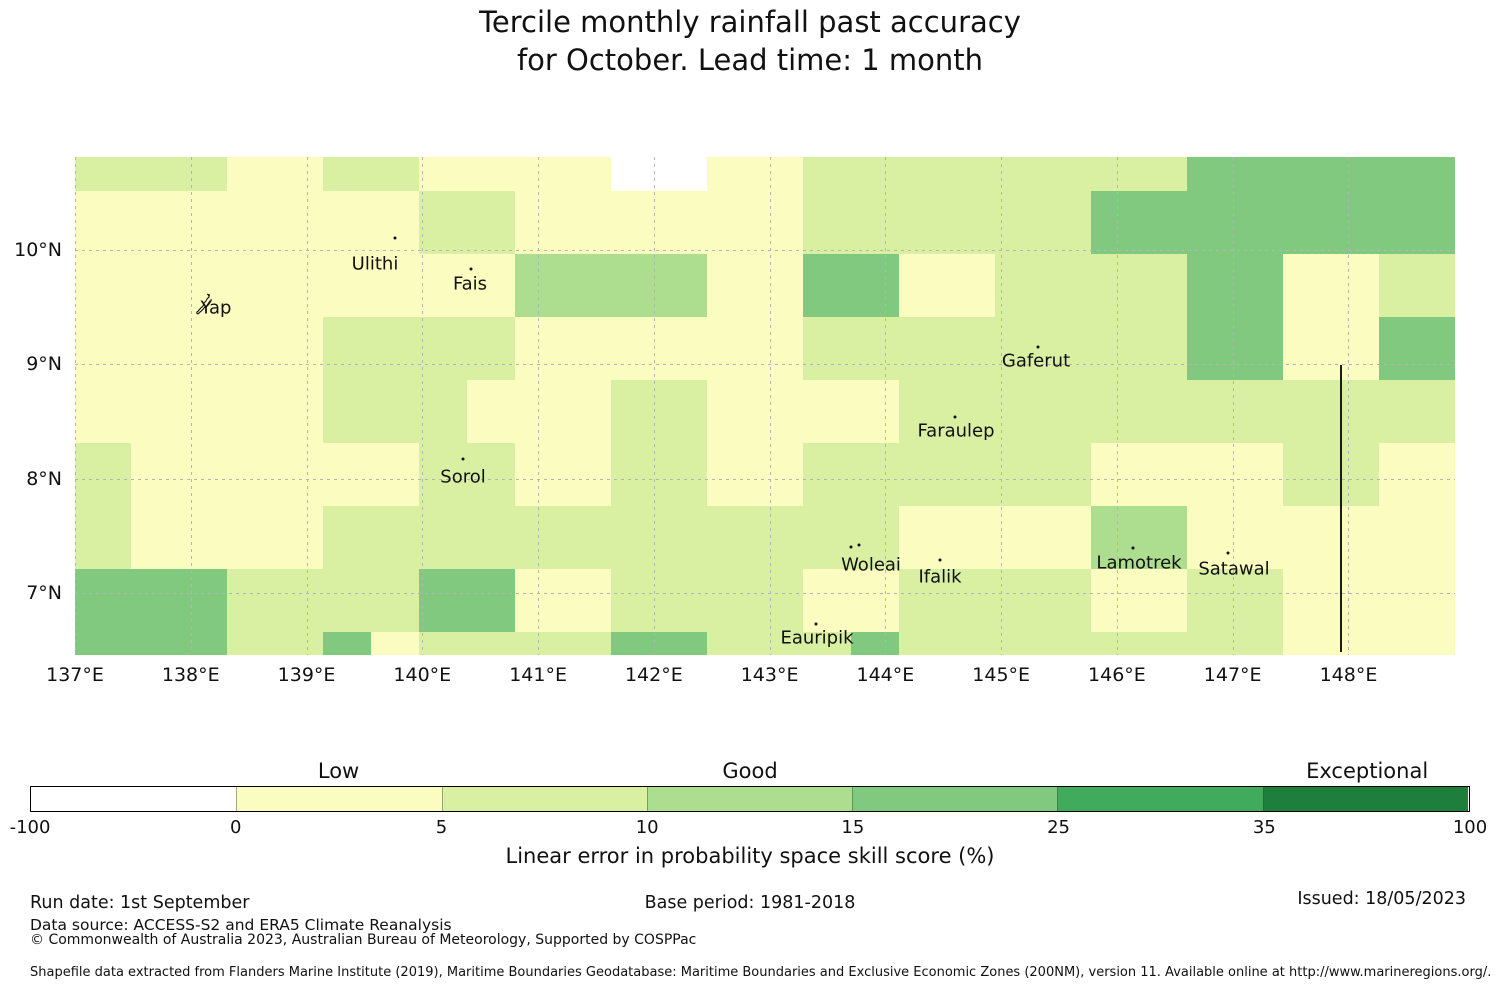  What do you see at coordinates (38, 250) in the screenshot?
I see `y-tick-label: 10°N` at bounding box center [38, 250].